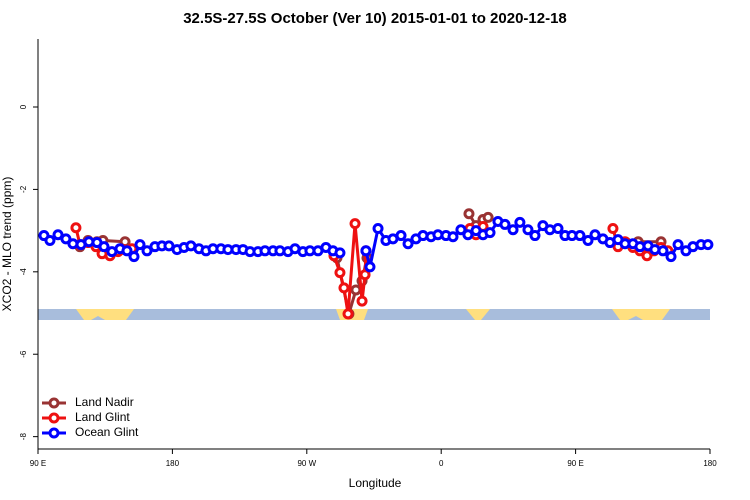  What do you see at coordinates (102, 417) in the screenshot?
I see `legend-label: Land Glint` at bounding box center [102, 417].